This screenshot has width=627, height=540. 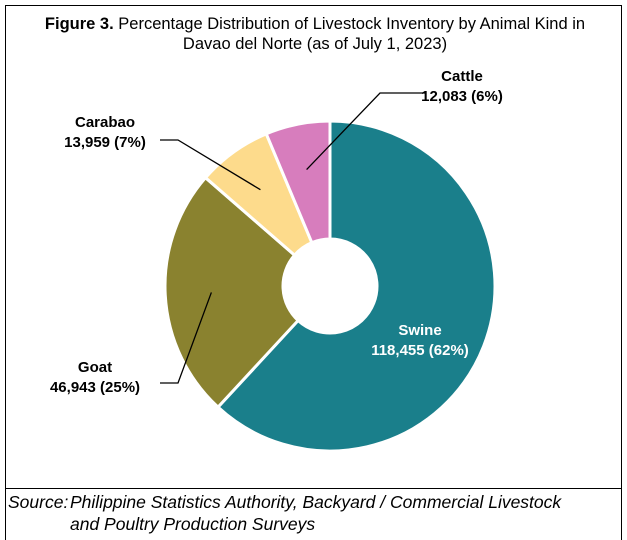 What do you see at coordinates (95, 387) in the screenshot?
I see `value-label: 46,943 (25%)` at bounding box center [95, 387].